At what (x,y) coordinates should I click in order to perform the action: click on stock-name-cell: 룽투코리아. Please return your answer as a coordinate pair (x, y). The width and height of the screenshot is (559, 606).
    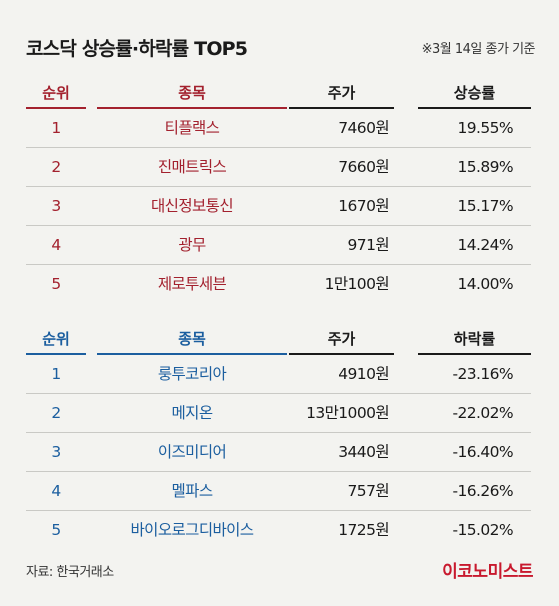
    Looking at the image, I should click on (192, 374).